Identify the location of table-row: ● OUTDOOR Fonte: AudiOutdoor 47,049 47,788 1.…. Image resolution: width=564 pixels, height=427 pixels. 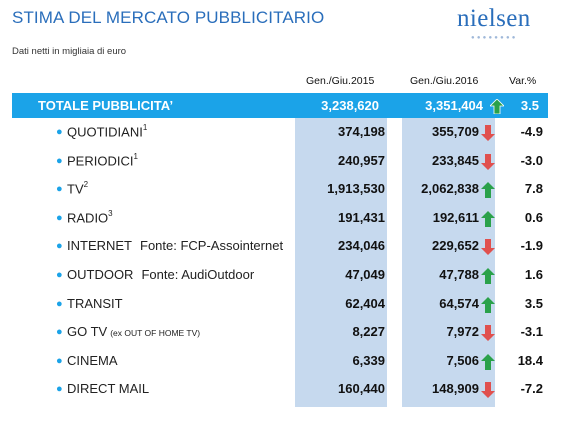
(282, 277).